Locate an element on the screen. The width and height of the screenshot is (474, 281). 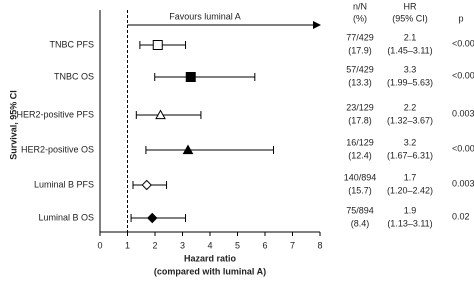
pct-label: (12.4) is located at coordinates (360, 155).